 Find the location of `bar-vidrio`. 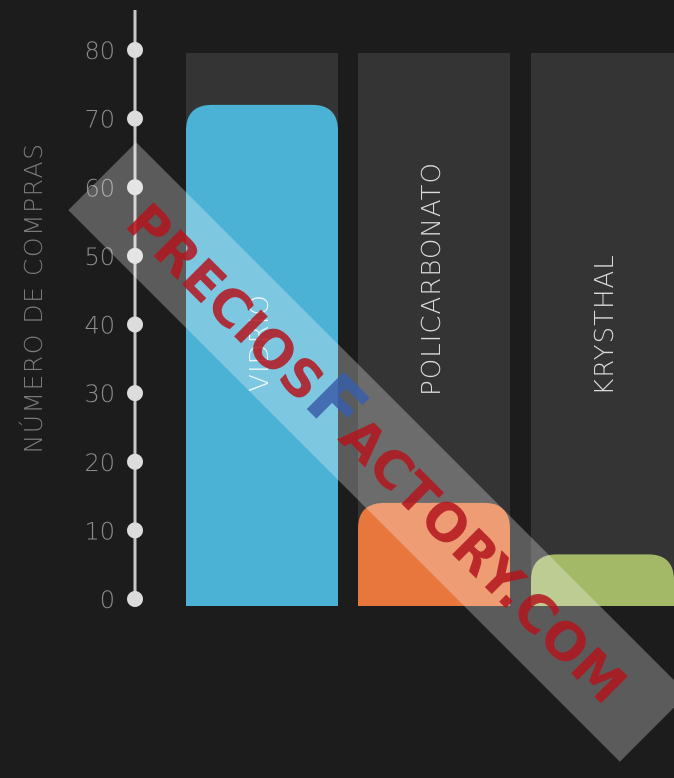

bar-vidrio is located at coordinates (262, 355).